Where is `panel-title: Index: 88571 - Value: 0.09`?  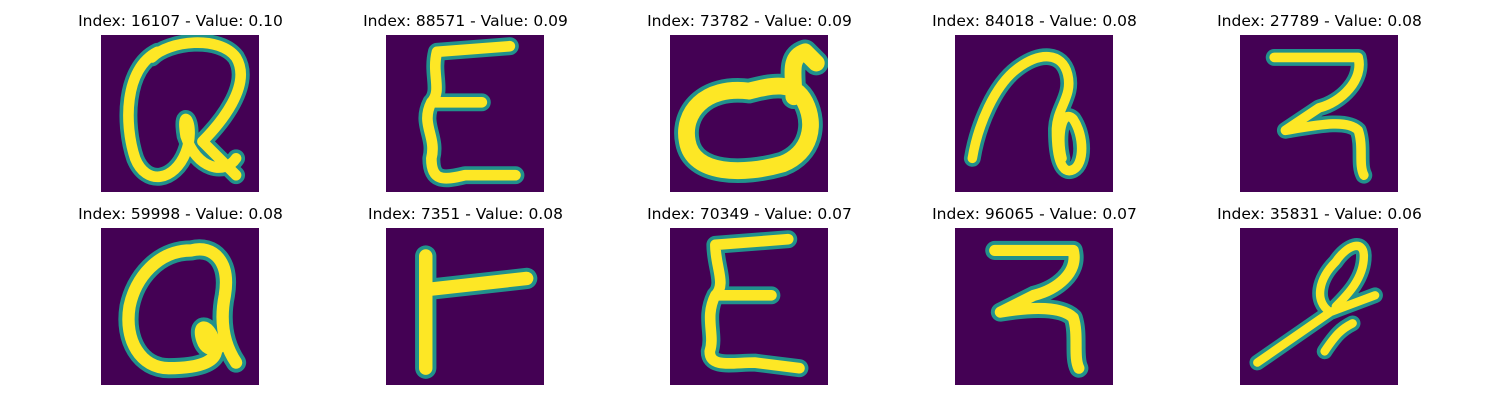 panel-title: Index: 88571 - Value: 0.09 is located at coordinates (465, 21).